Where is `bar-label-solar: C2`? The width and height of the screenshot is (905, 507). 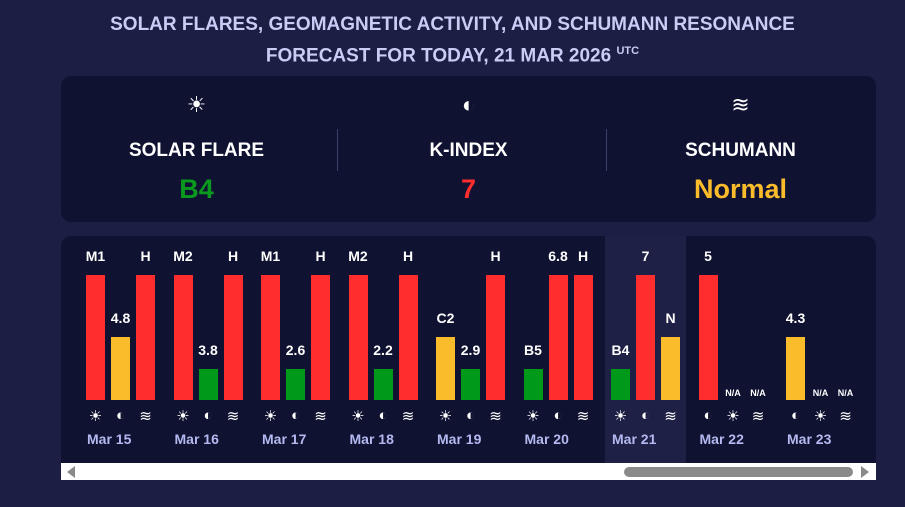 bar-label-solar: C2 is located at coordinates (445, 318).